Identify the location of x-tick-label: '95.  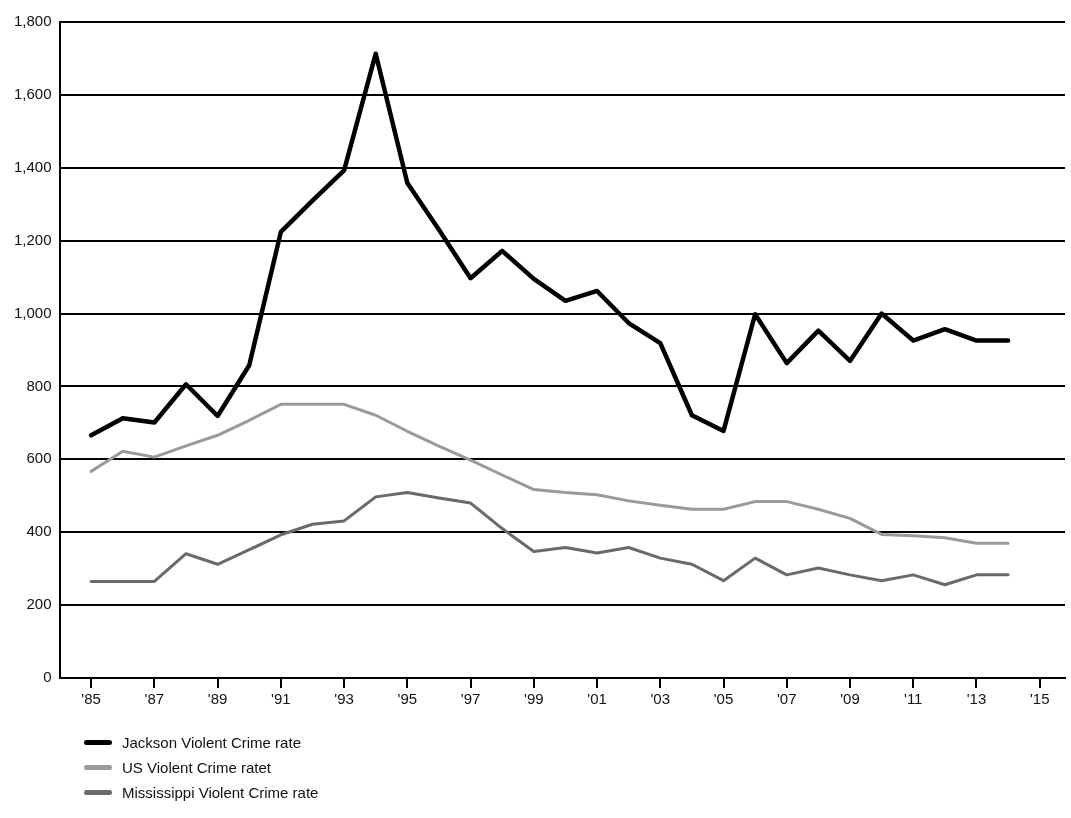
(407, 699).